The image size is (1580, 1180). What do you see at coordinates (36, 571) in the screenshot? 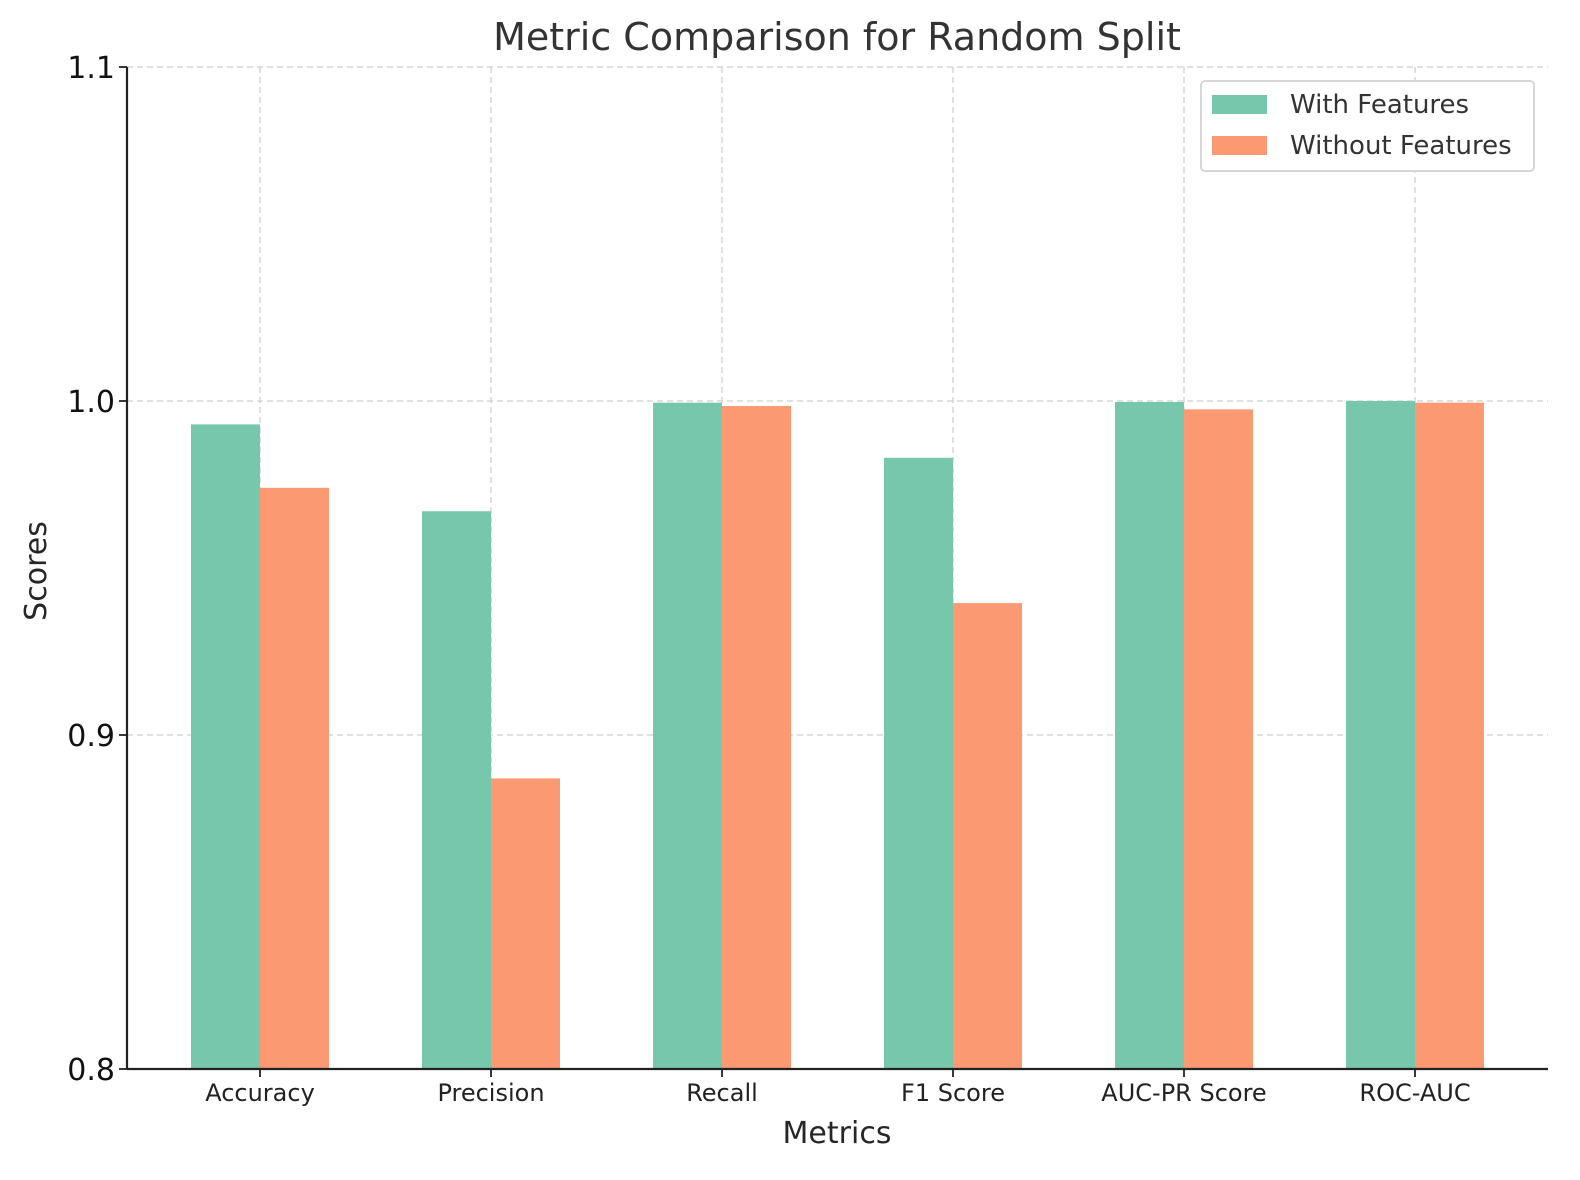
I see `y-axis-label: Scores` at bounding box center [36, 571].